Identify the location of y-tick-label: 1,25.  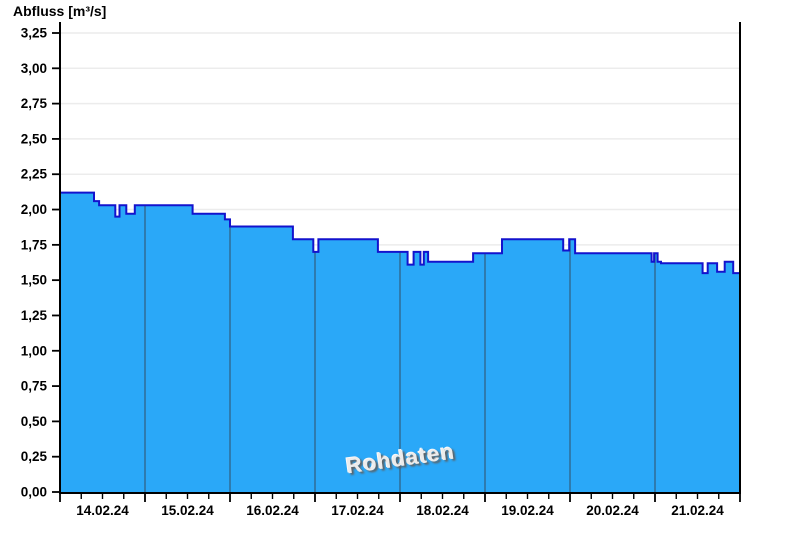
(34, 315).